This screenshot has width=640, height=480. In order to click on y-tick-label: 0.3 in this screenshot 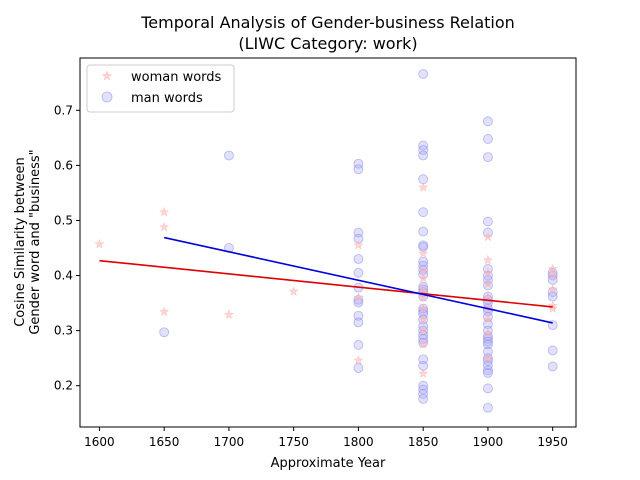, I will do `click(63, 331)`.